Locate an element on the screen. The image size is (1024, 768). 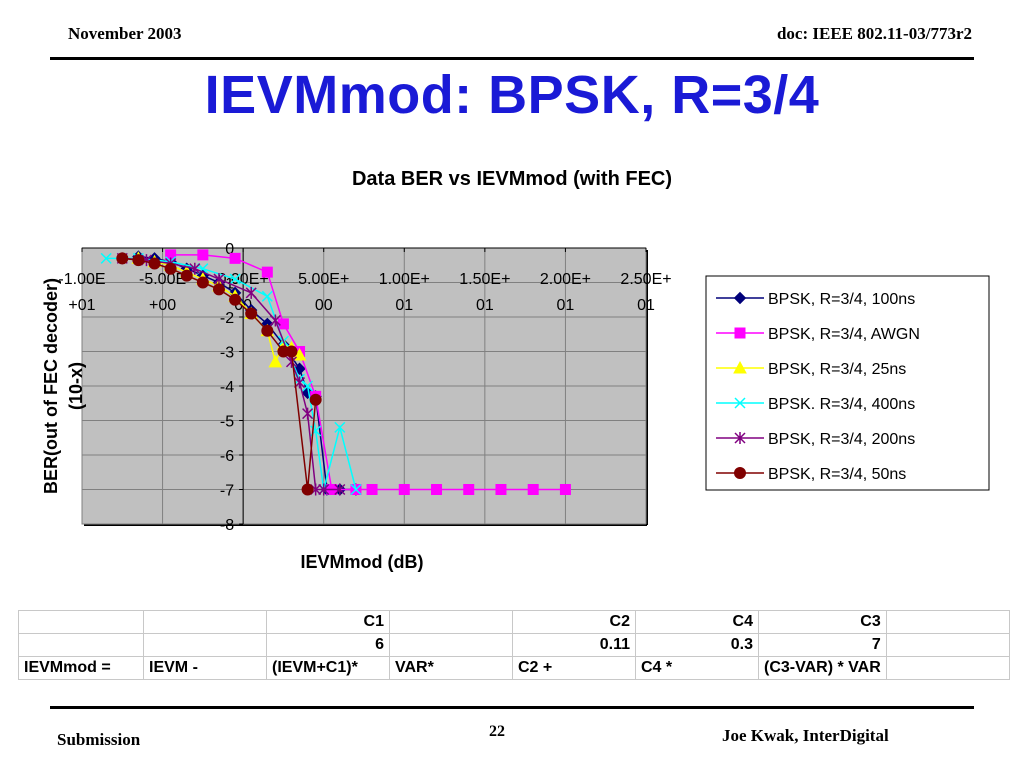
footer-rule is located at coordinates (512, 707).